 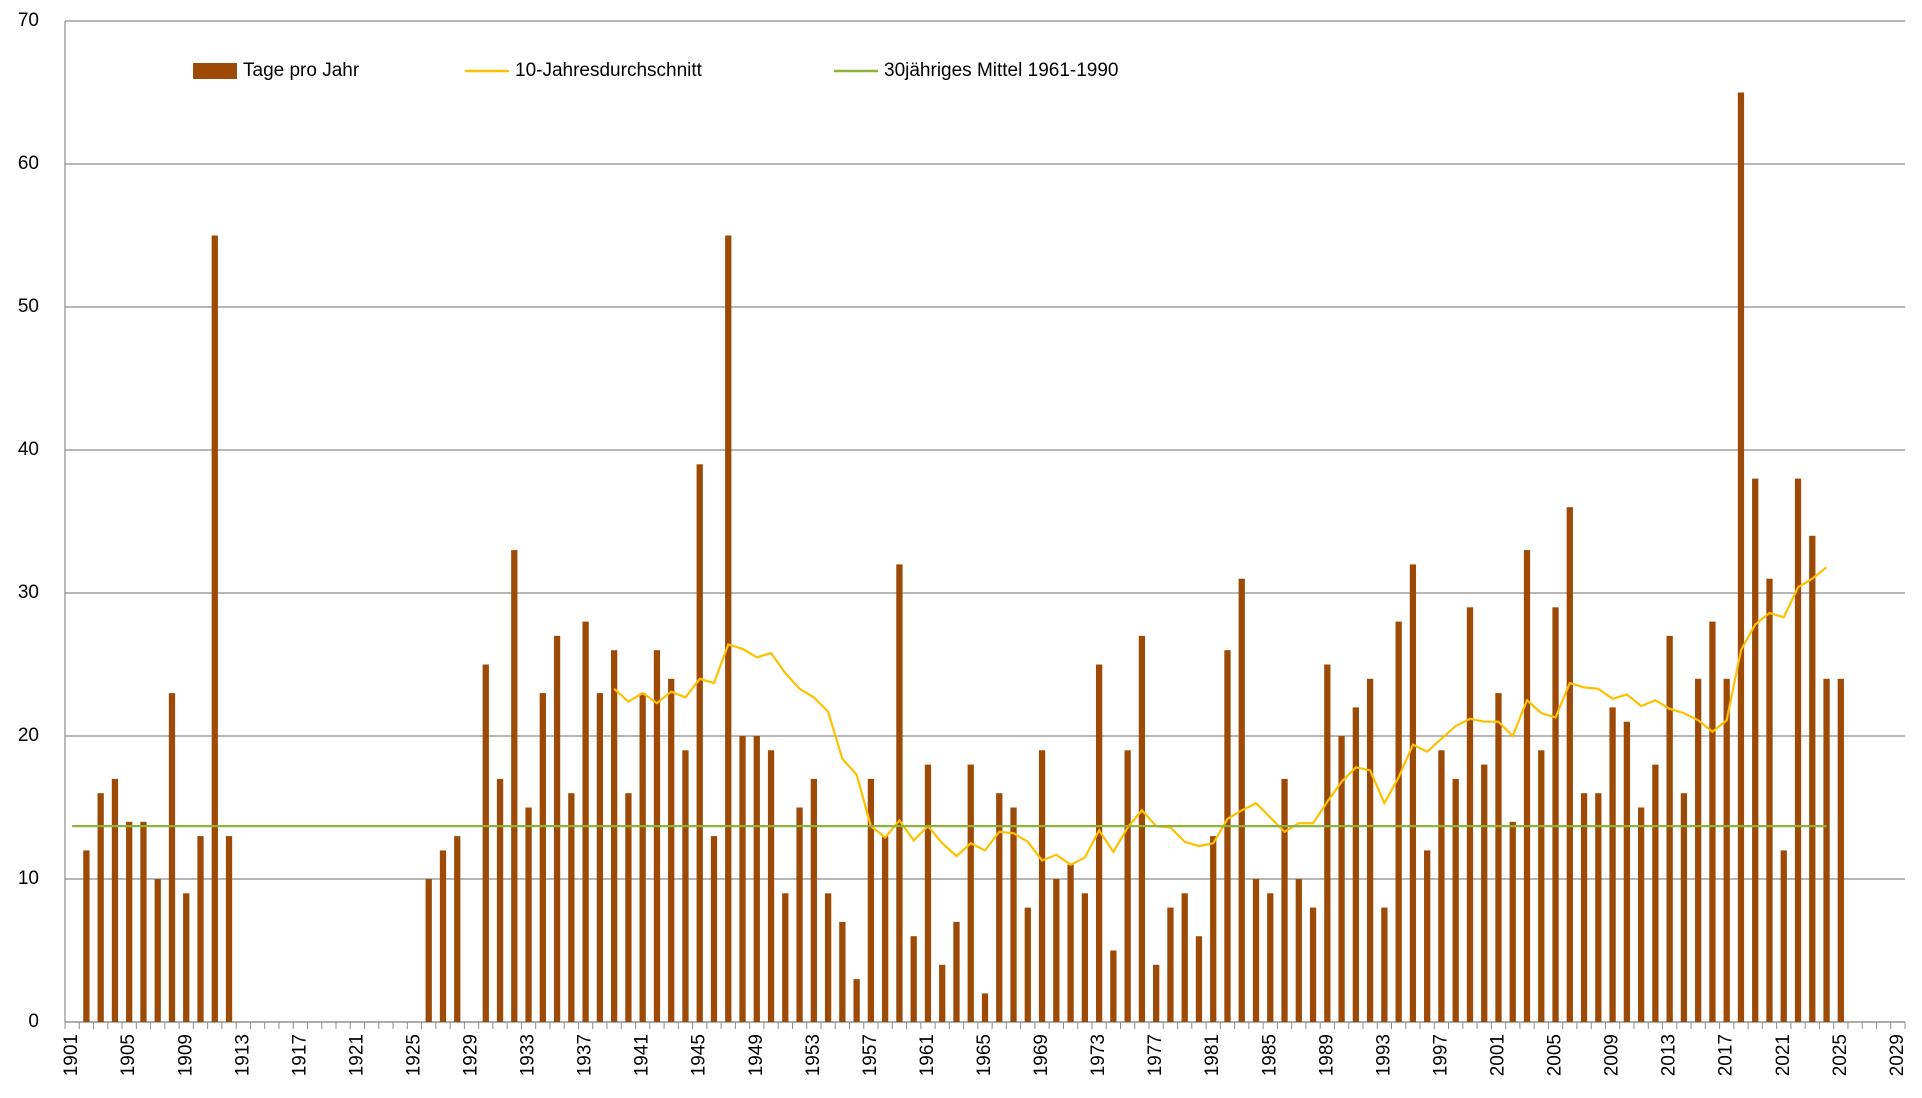 What do you see at coordinates (642, 1055) in the screenshot?
I see `x-tick-label: 1941` at bounding box center [642, 1055].